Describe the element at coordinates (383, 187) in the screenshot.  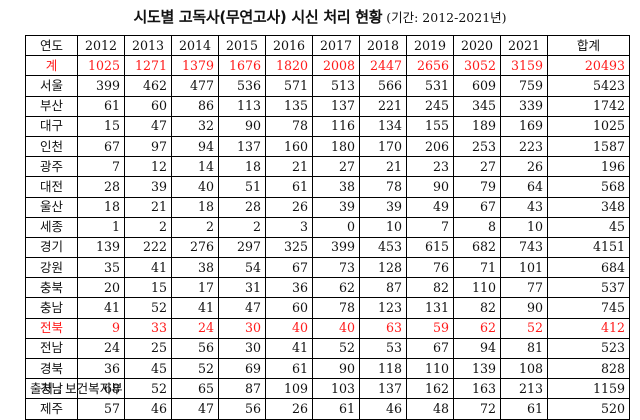
I see `table-cell: 78` at that location.